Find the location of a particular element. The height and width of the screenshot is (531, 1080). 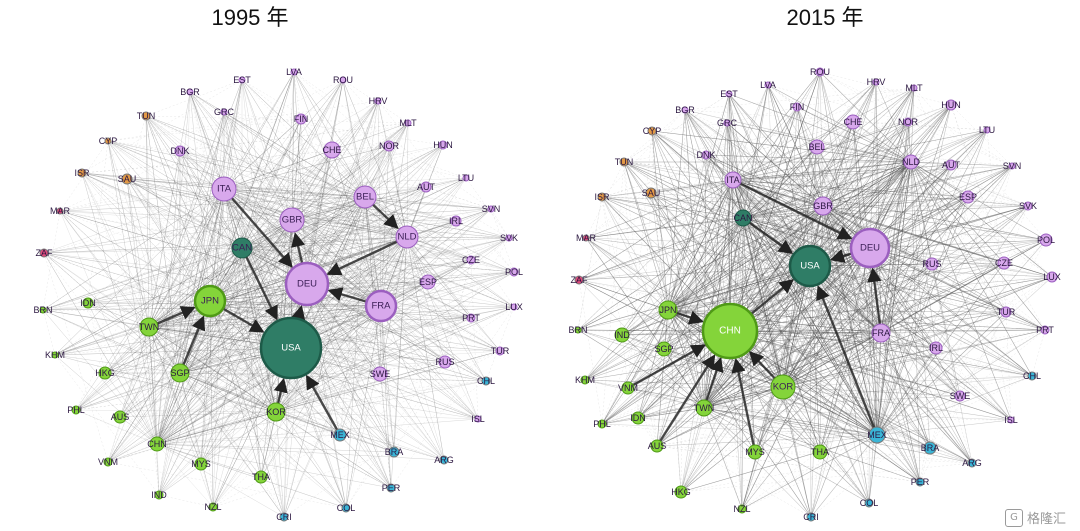

node-sau: SAU is located at coordinates (127, 179).